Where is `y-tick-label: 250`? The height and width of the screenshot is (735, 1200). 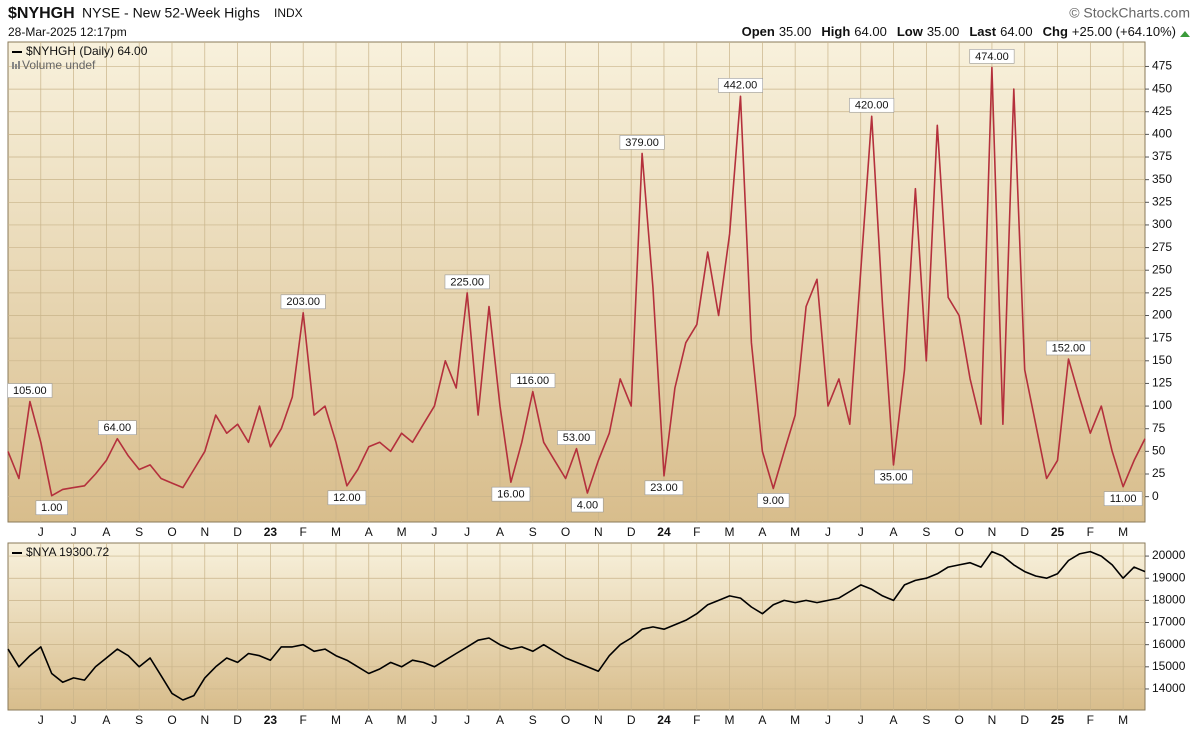 y-tick-label: 250 is located at coordinates (1162, 269).